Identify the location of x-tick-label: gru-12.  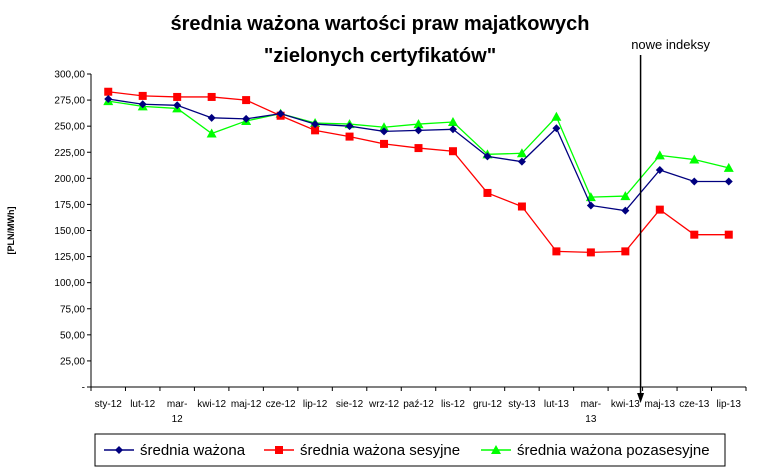
(487, 404).